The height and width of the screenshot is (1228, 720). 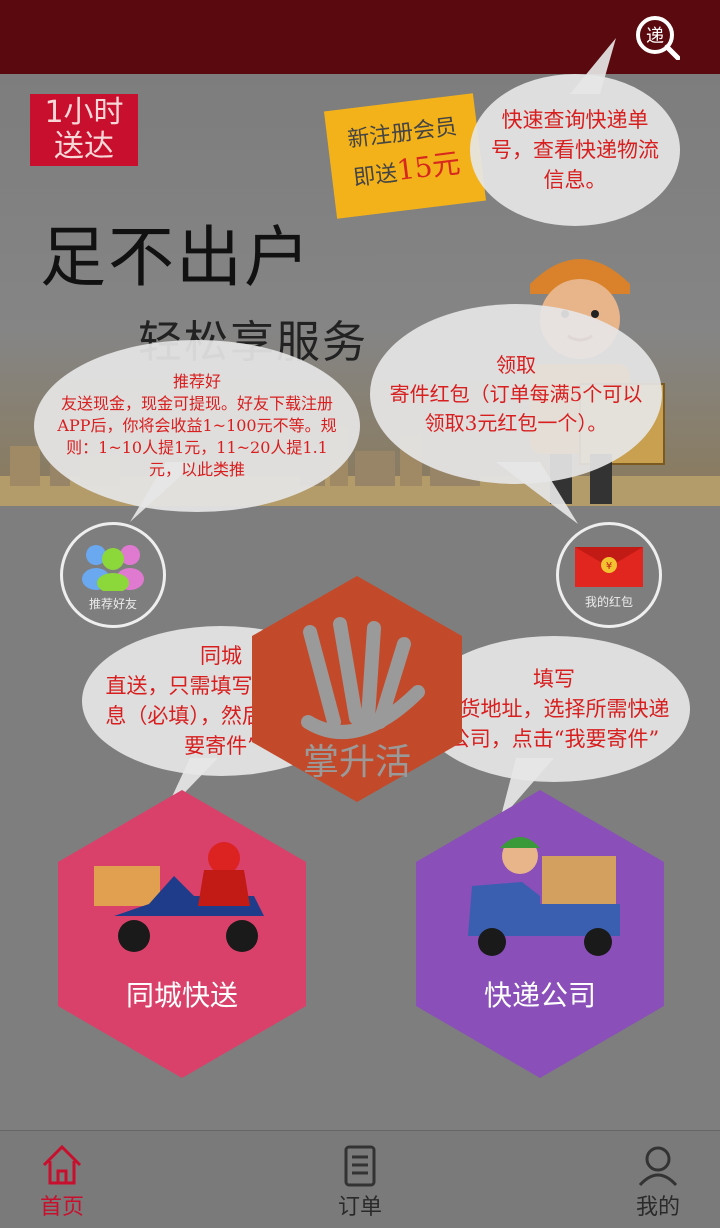 What do you see at coordinates (84, 146) in the screenshot?
I see `badge-line2: 送达` at bounding box center [84, 146].